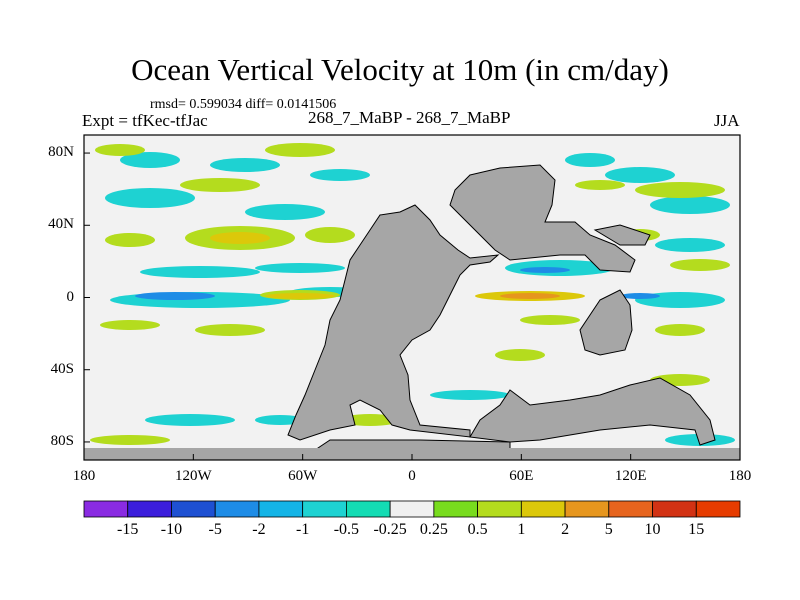 This screenshot has width=800, height=600. What do you see at coordinates (303, 476) in the screenshot?
I see `lon-tick-label: 60W` at bounding box center [303, 476].